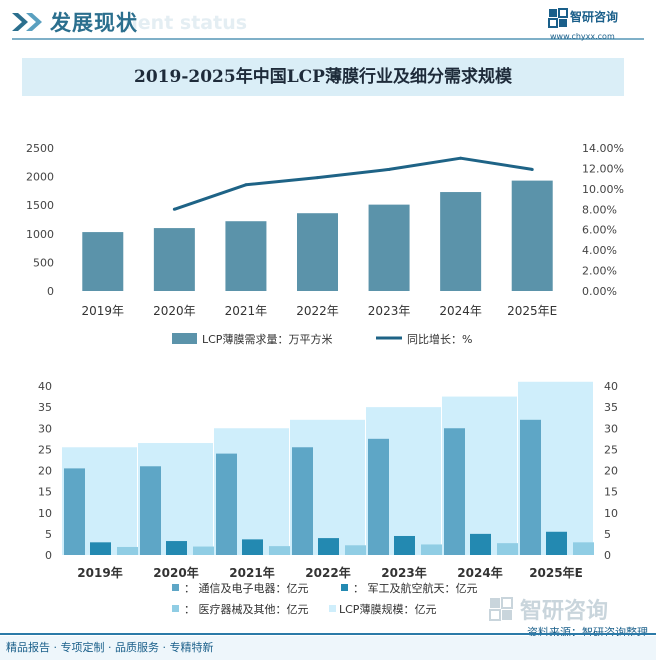 This screenshot has height=660, width=656. What do you see at coordinates (558, 18) in the screenshot?
I see `brand-logo-icon` at bounding box center [558, 18].